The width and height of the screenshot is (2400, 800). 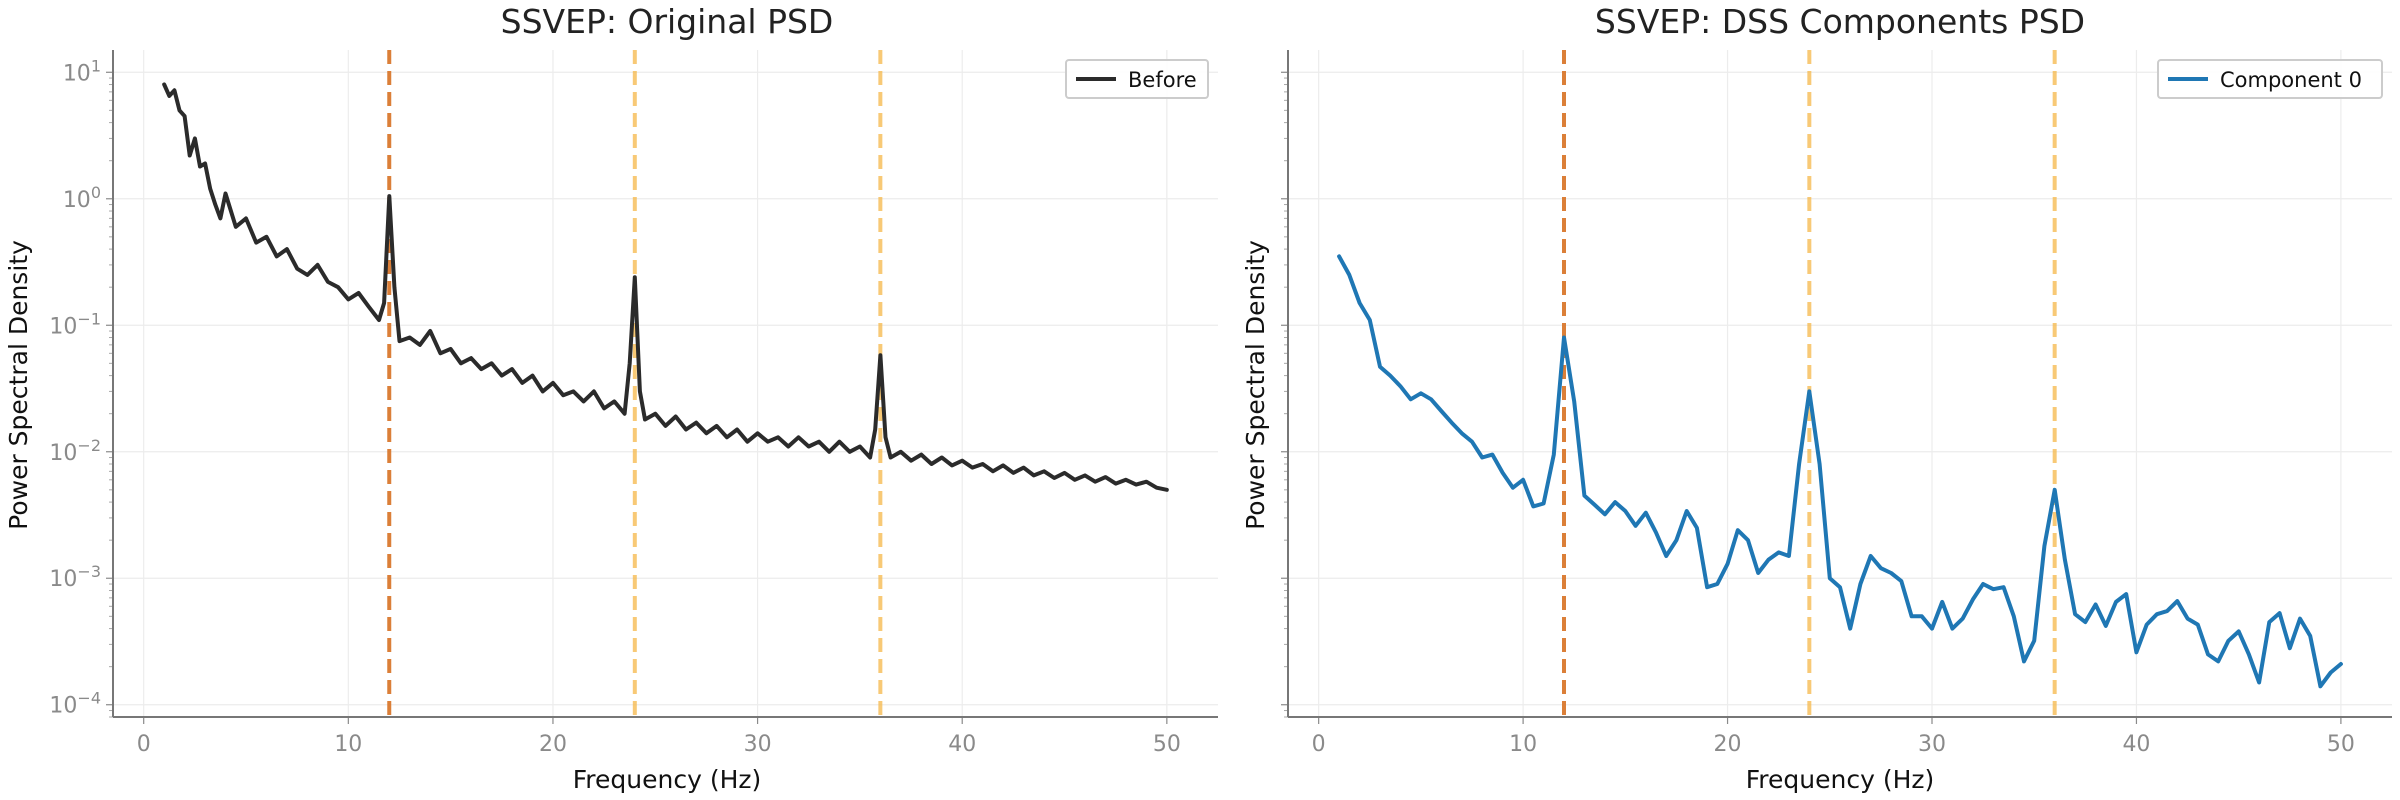 What do you see at coordinates (2291, 80) in the screenshot?
I see `legend-label: Component 0` at bounding box center [2291, 80].